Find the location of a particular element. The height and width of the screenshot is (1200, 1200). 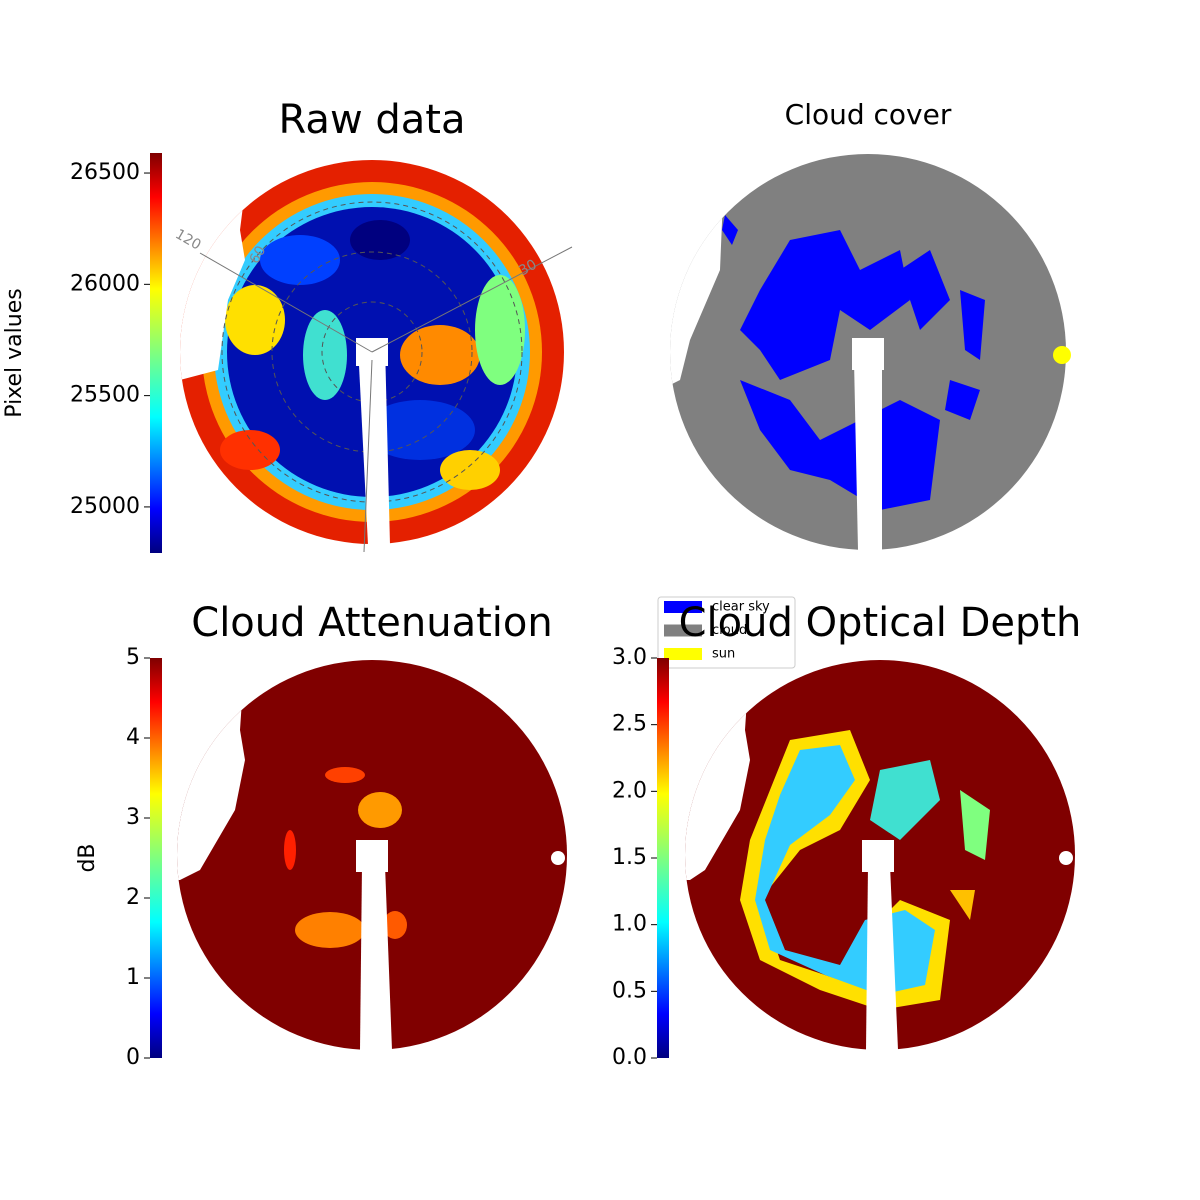

legend-label: sun is located at coordinates (723, 654).